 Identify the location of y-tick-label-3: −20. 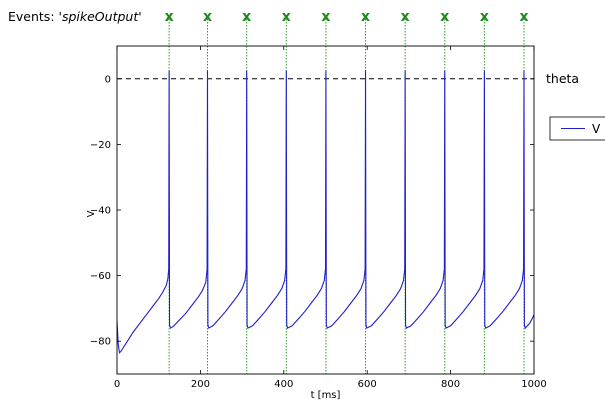
(100, 145).